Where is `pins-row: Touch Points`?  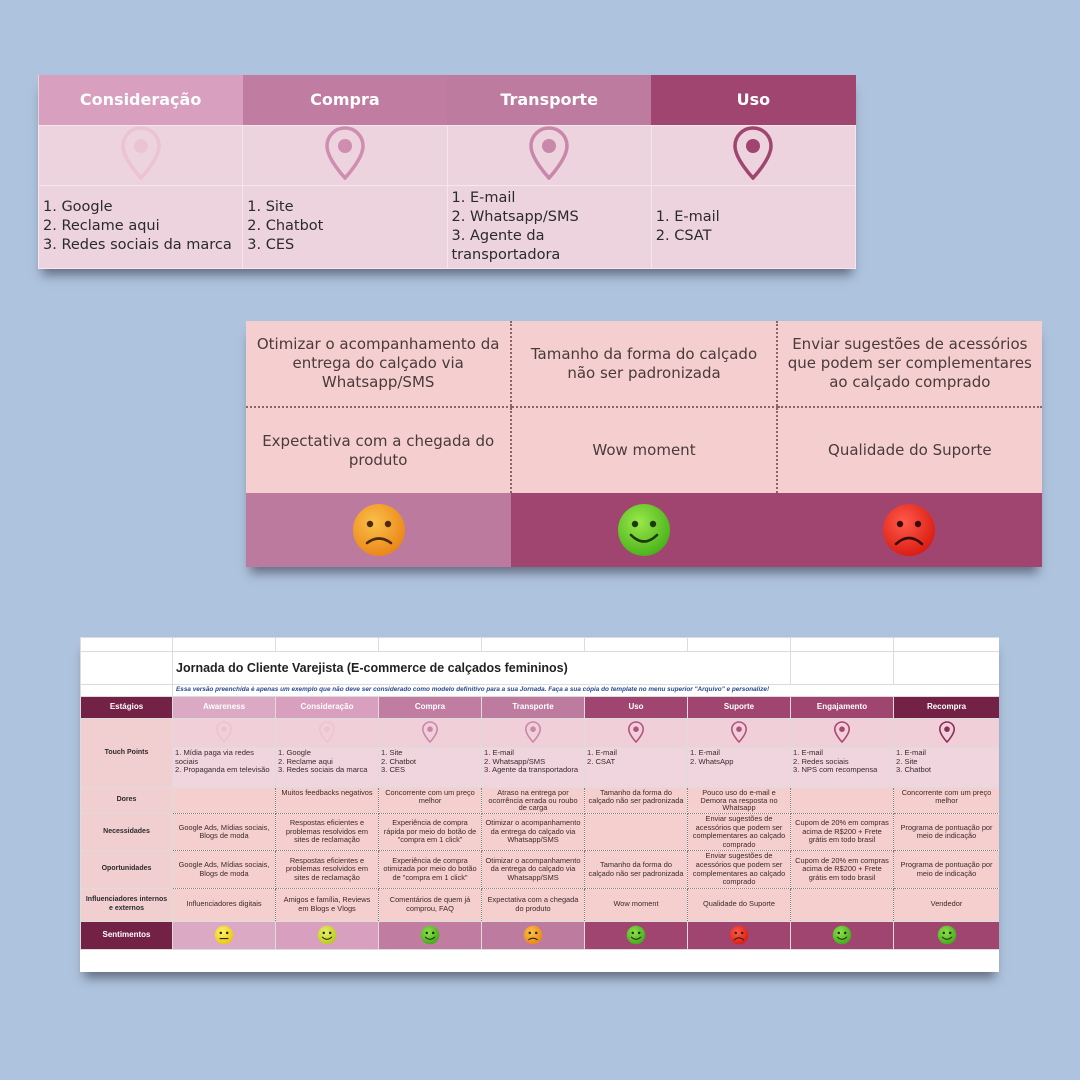 pins-row: Touch Points is located at coordinates (539, 753).